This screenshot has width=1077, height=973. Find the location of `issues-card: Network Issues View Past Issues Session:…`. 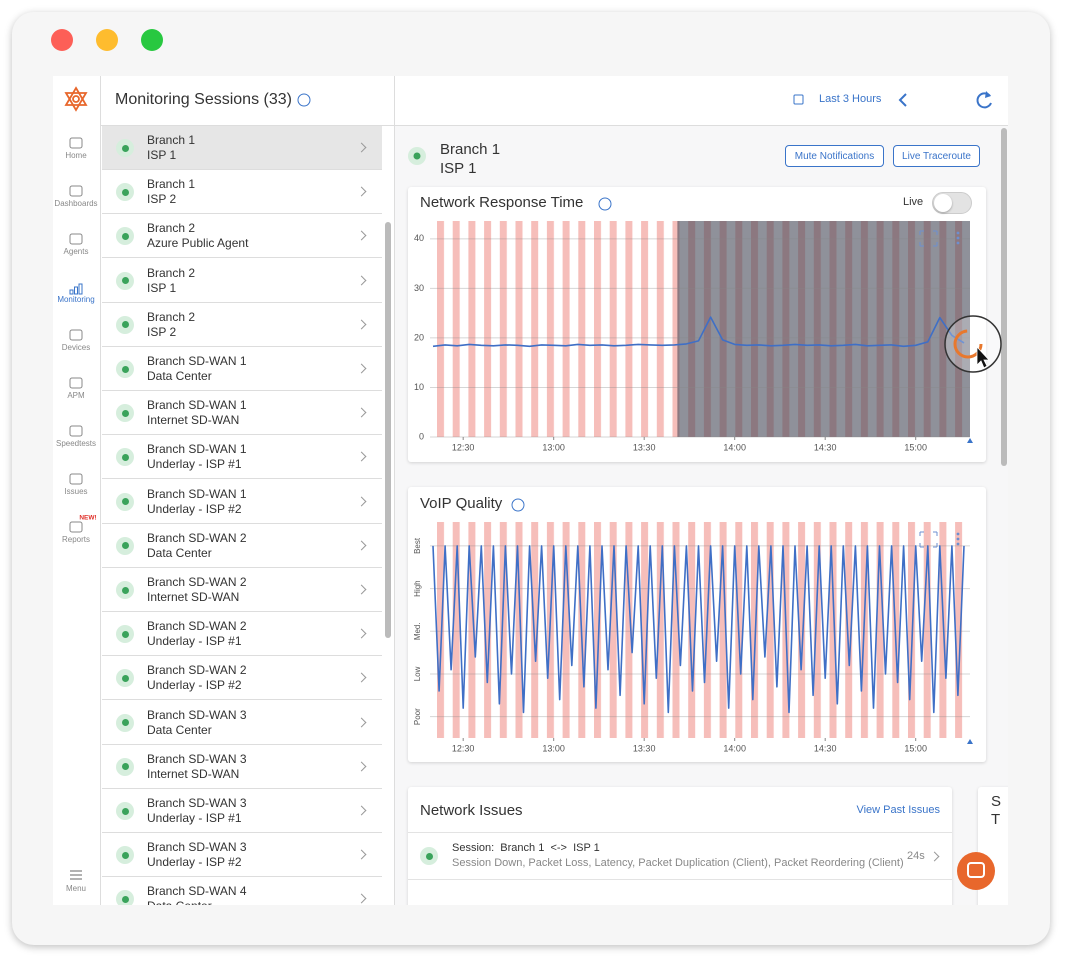

issues-card: Network Issues View Past Issues Session:… is located at coordinates (680, 846).